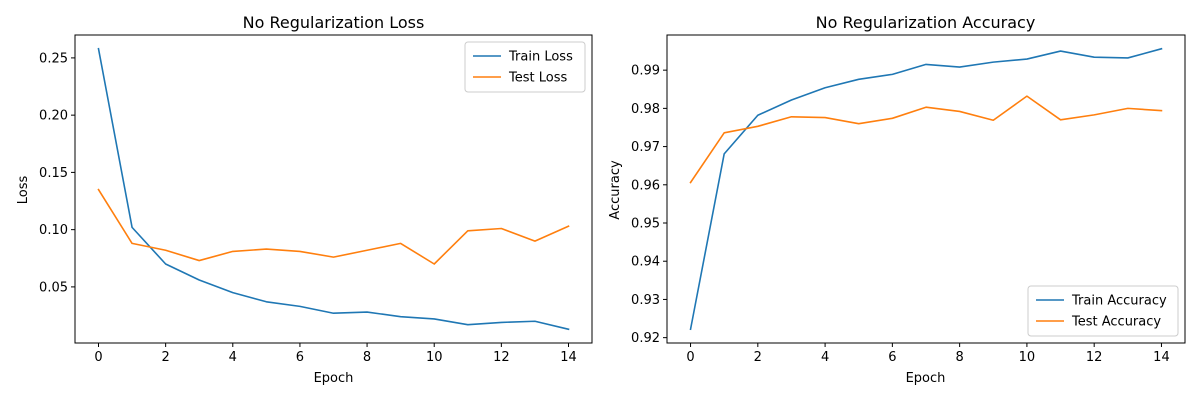 This screenshot has height=400, width=1200. I want to click on loss-chart-xtick-label: 14, so click(568, 357).